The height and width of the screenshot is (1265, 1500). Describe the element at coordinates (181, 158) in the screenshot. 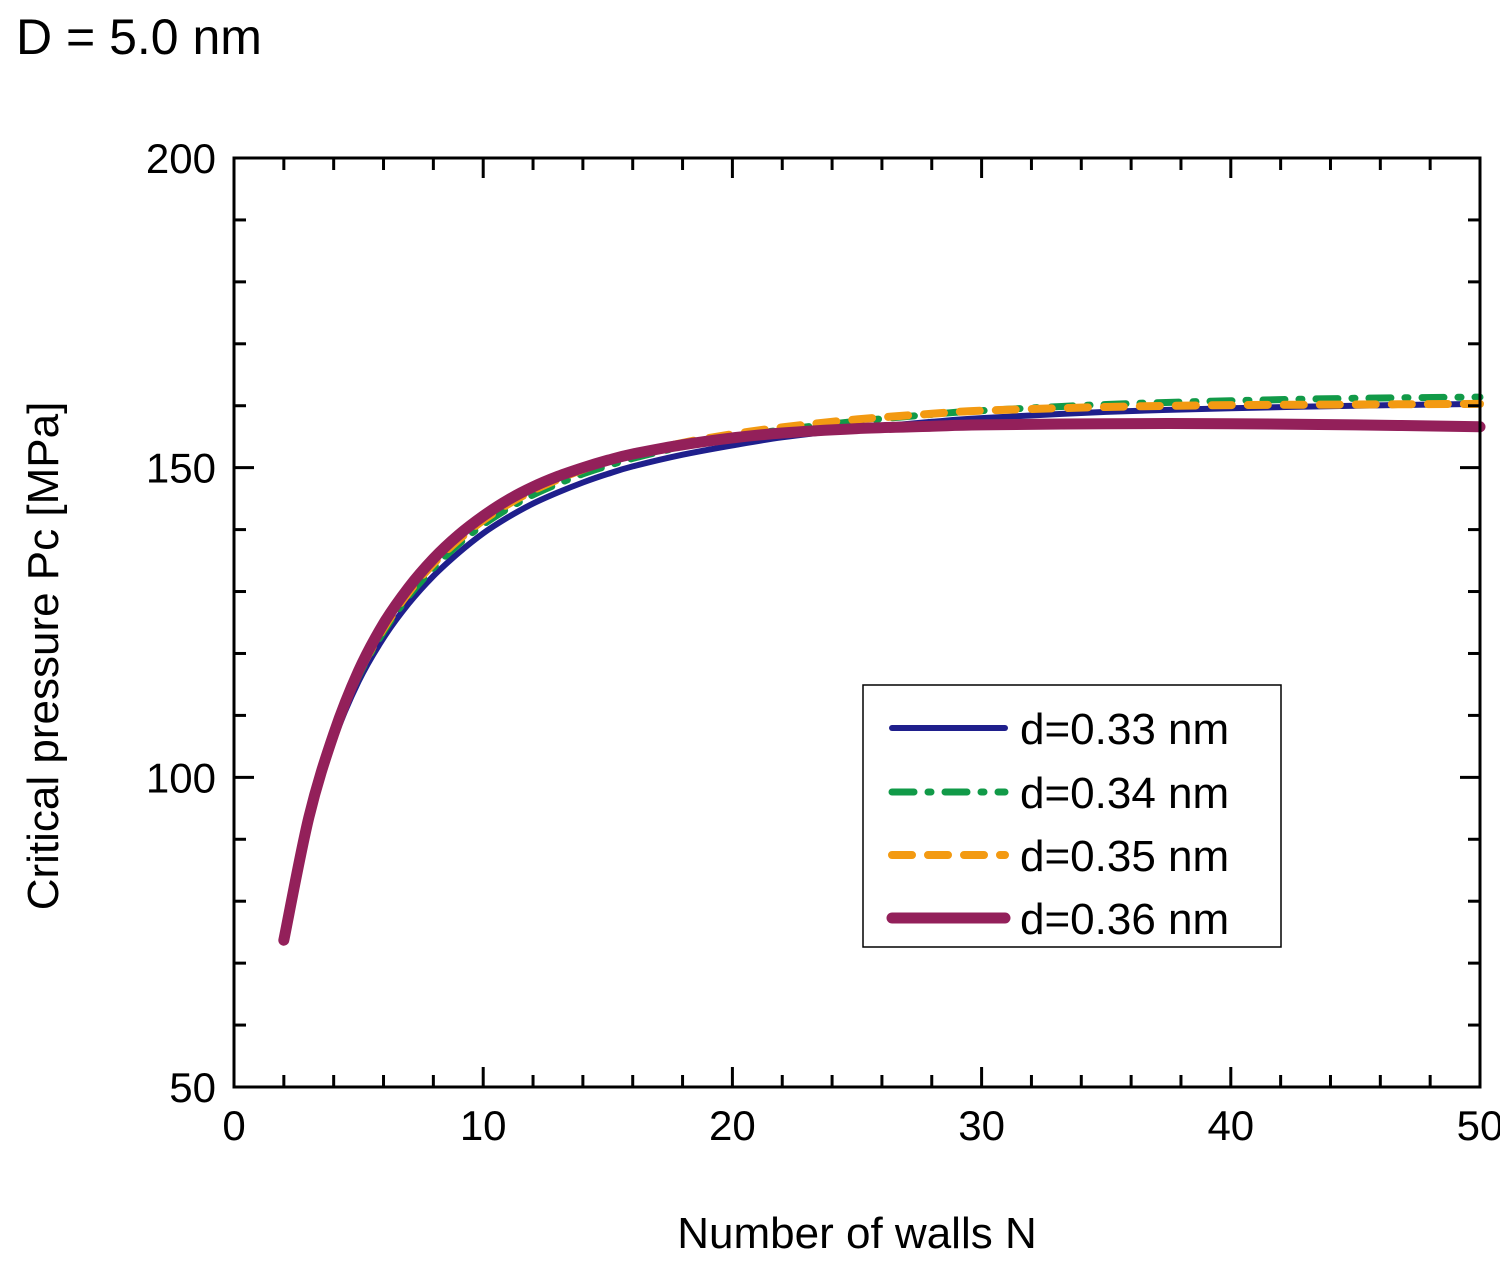

I see `y-tick-label: 200` at that location.